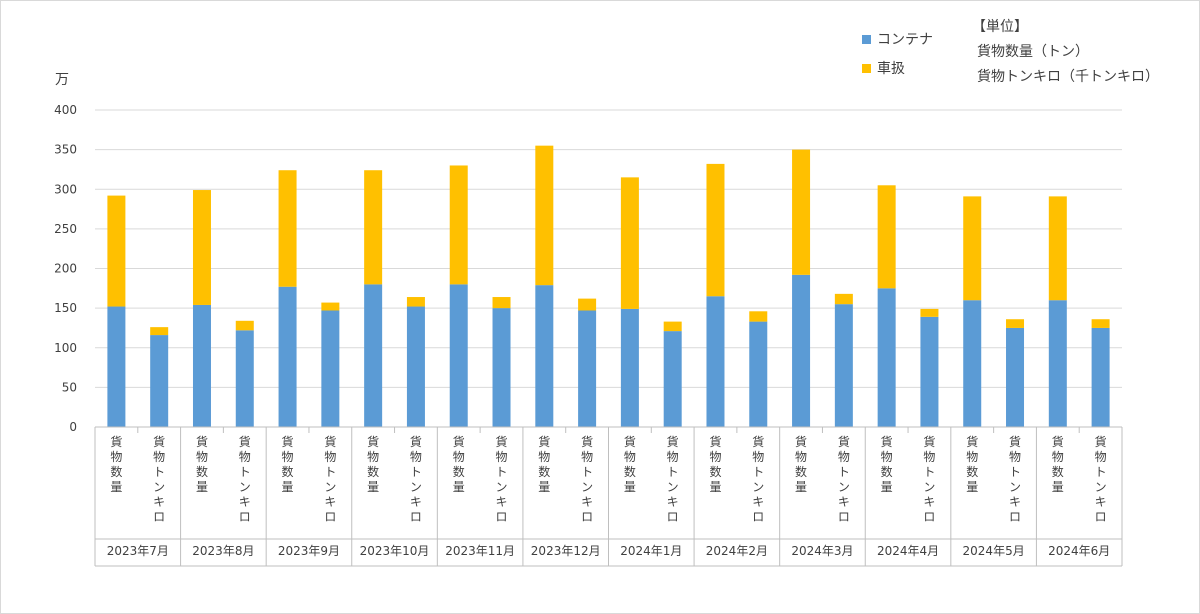 The image size is (1200, 614). I want to click on y-unit-label: 万, so click(62, 80).